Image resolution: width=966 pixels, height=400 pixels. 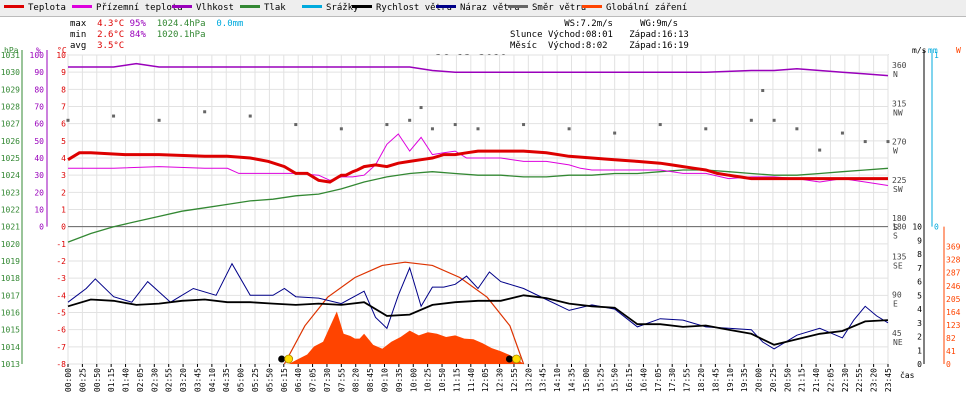 I want to click on temp-tick-label: 9, so click(x=63, y=72).